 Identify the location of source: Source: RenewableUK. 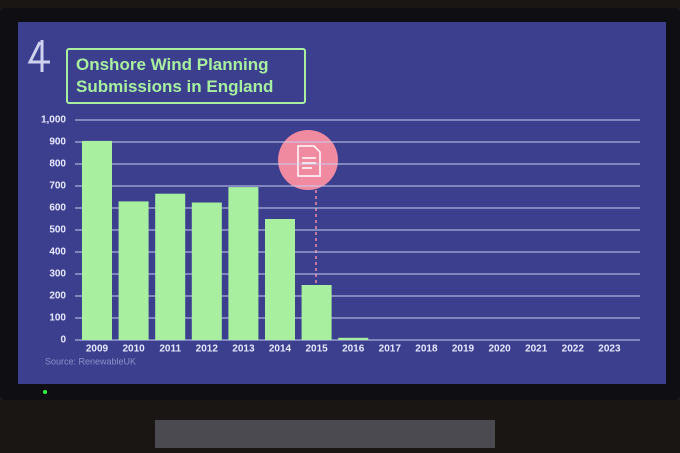
(90, 361).